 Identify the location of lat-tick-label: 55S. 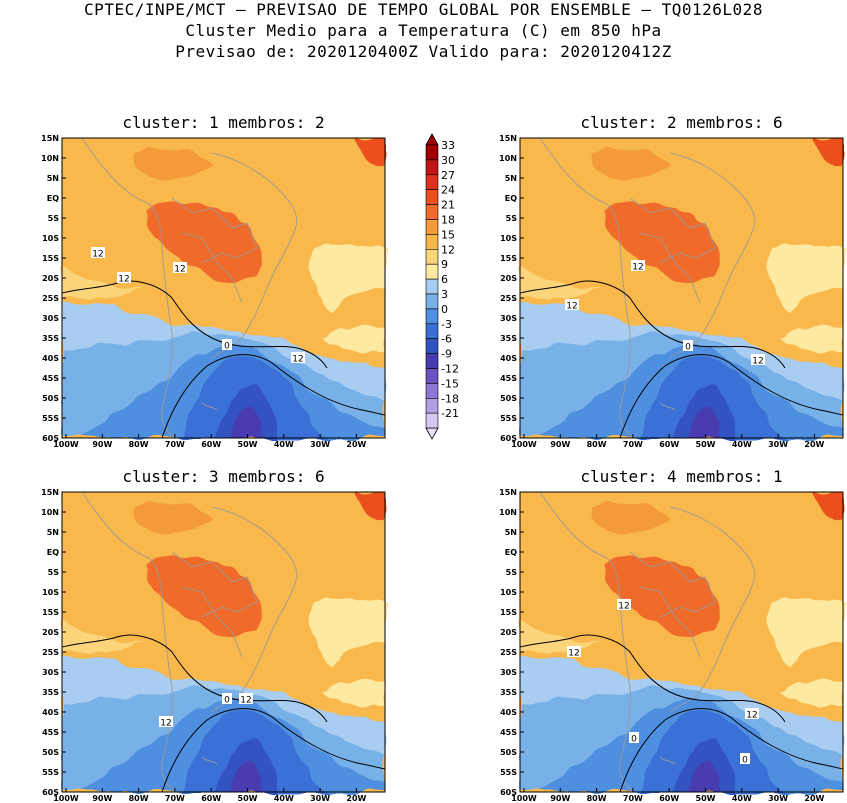
(50, 418).